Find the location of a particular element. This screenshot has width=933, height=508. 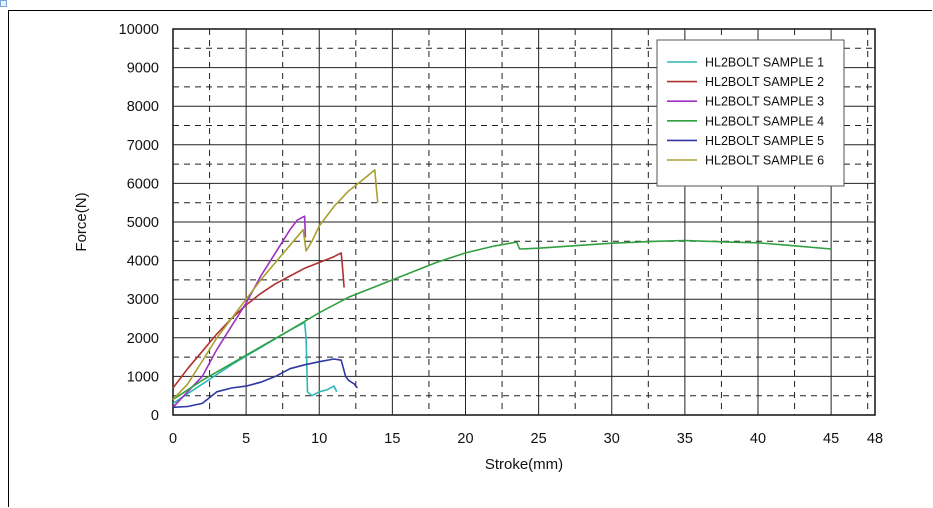

y-tick-label: 10000 is located at coordinates (139, 30).